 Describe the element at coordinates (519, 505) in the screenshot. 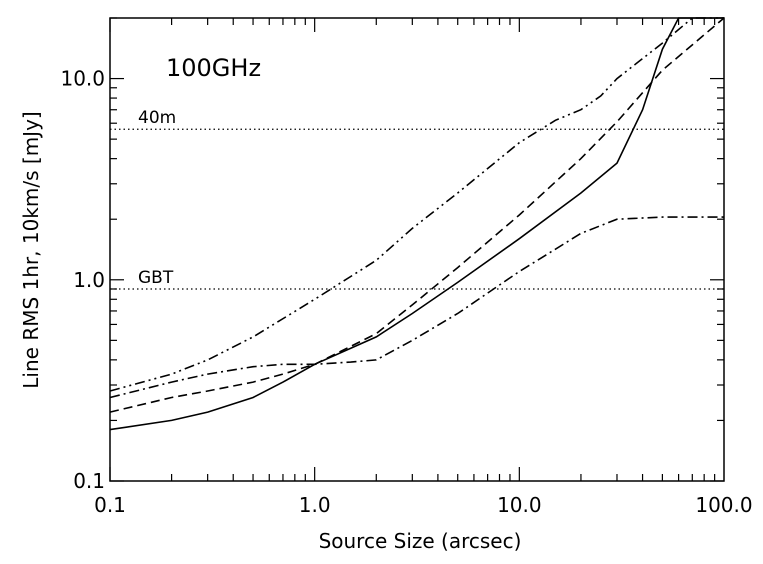

I see `x-tick-label: 10.0` at that location.